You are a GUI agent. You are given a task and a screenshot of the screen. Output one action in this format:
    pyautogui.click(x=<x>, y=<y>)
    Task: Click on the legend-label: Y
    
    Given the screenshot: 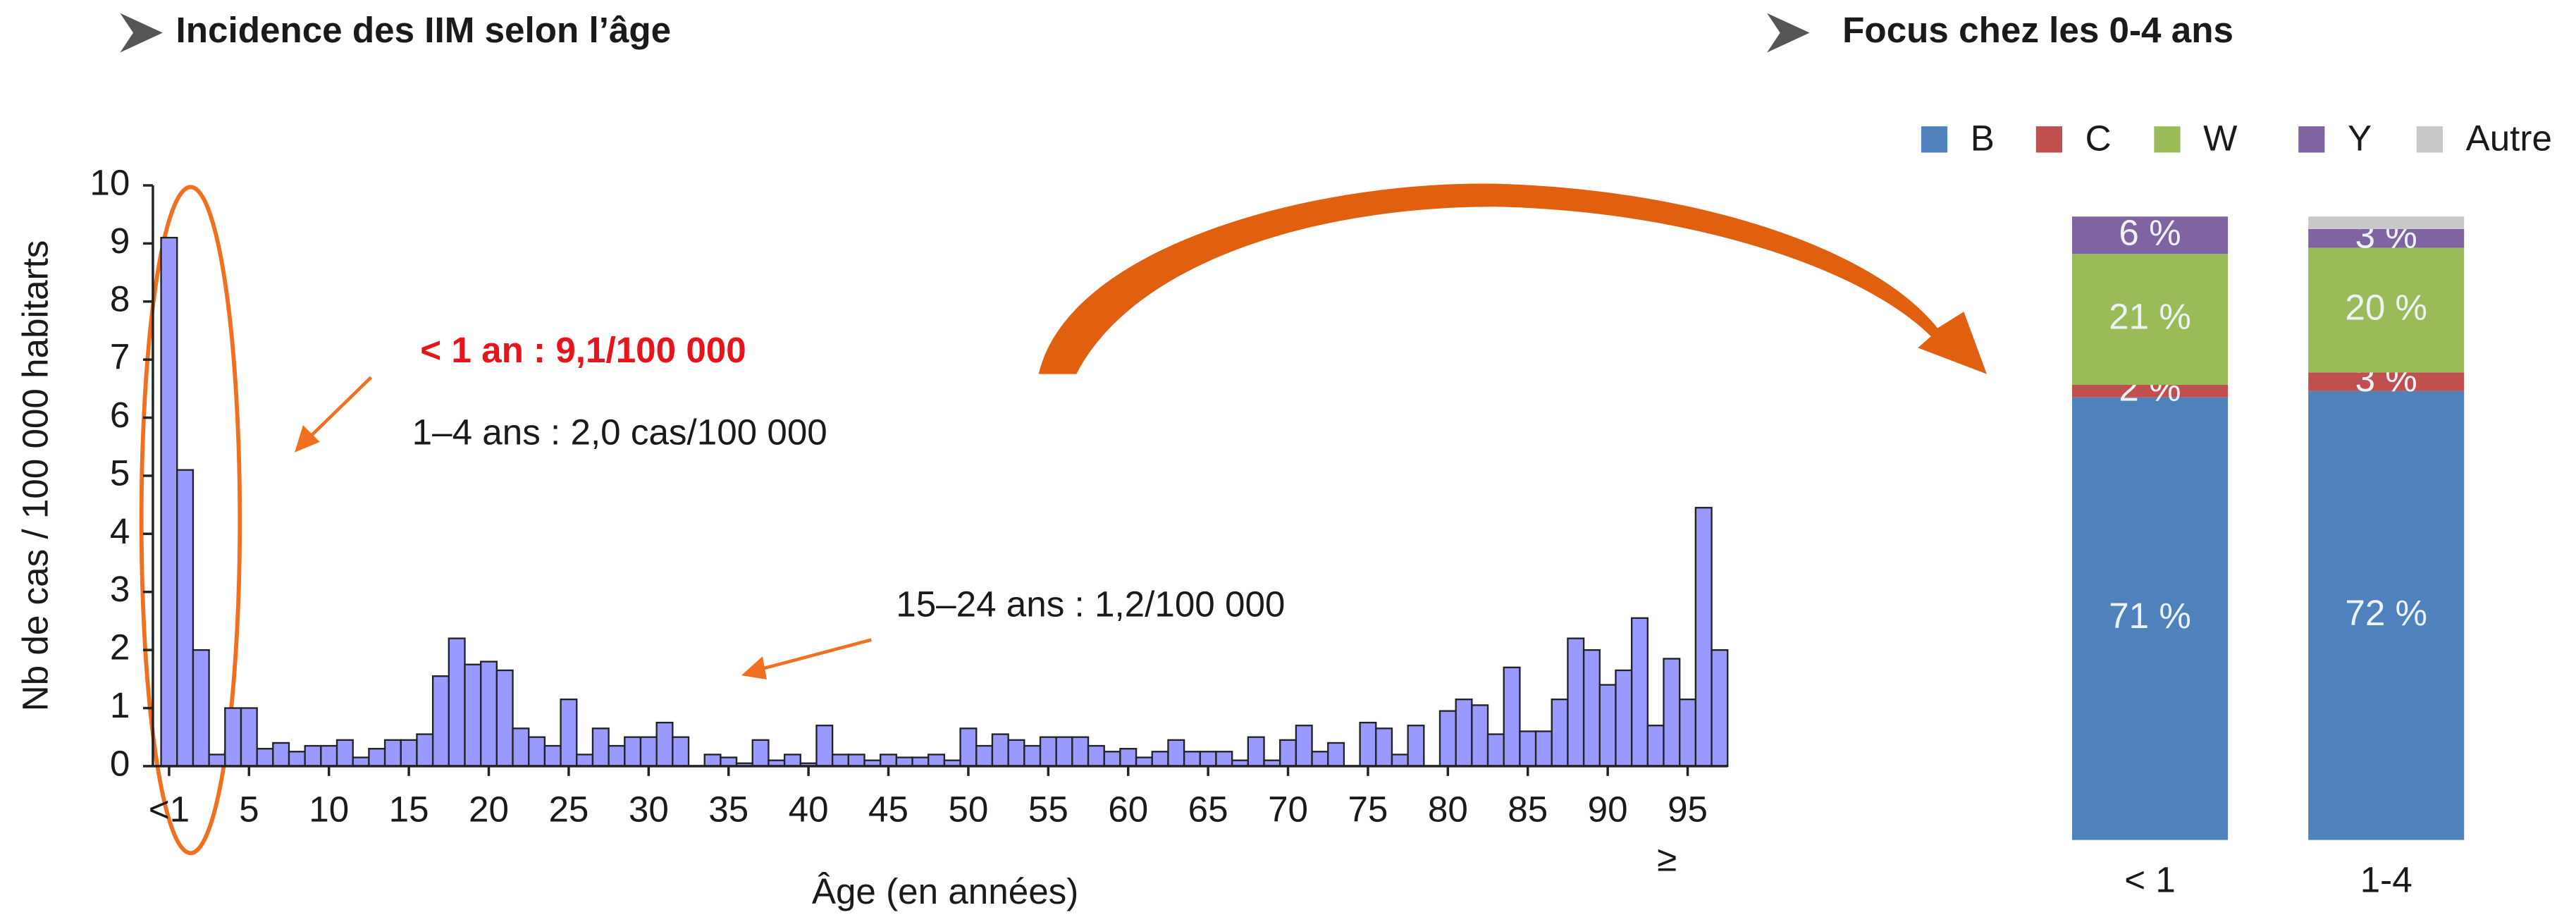 What is the action you would take?
    pyautogui.click(x=2360, y=138)
    